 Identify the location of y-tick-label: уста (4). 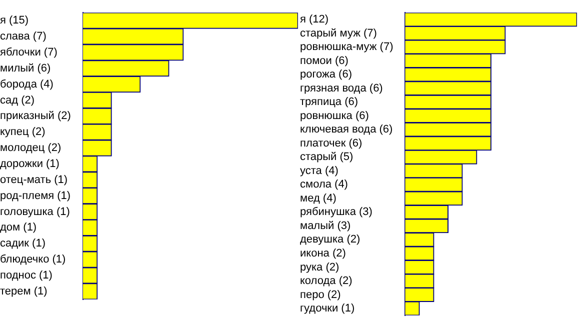
(319, 170).